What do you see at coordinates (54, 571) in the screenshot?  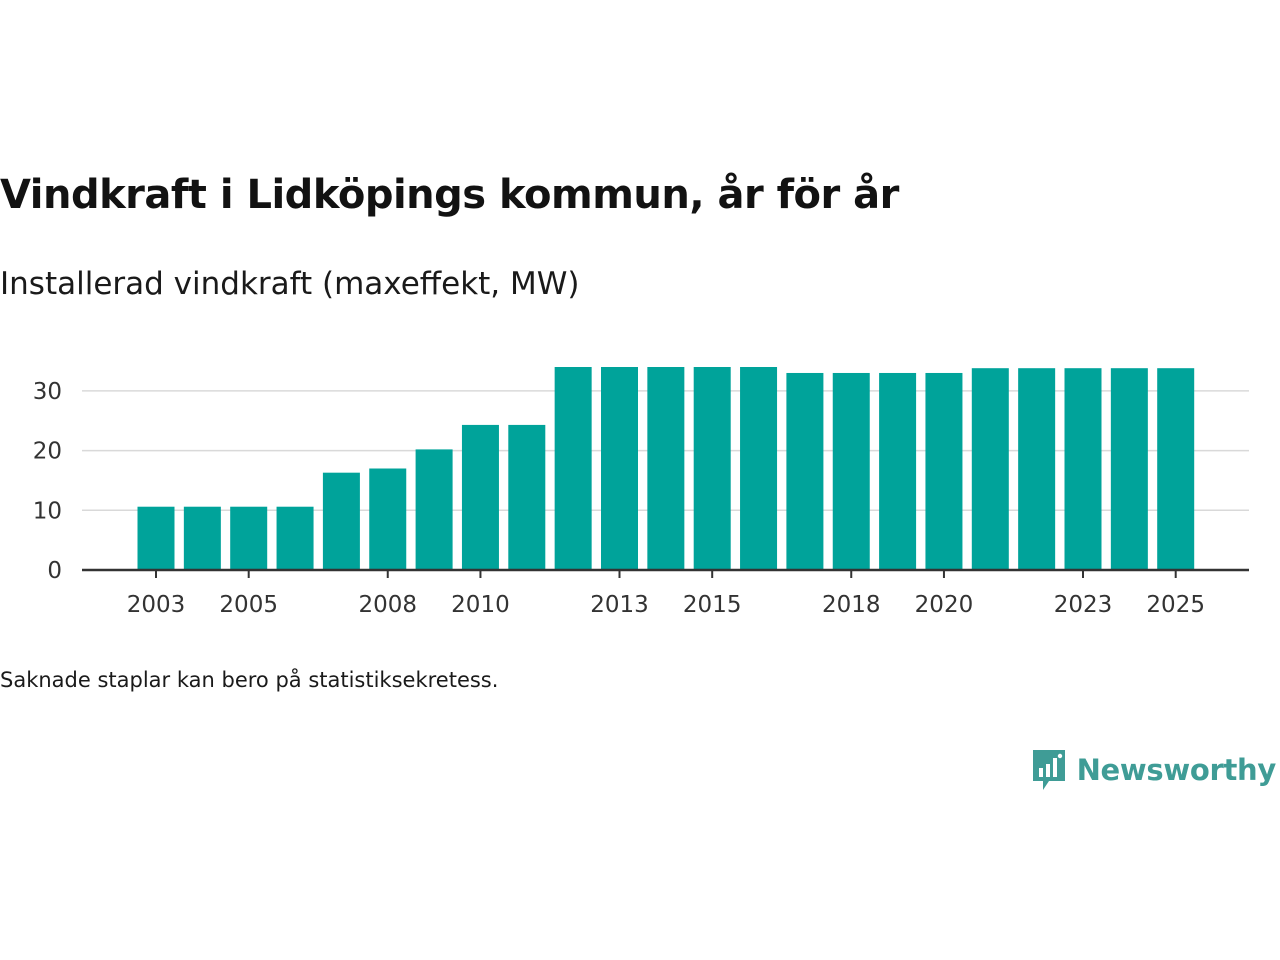 I see `y-tick-label-0: 0` at bounding box center [54, 571].